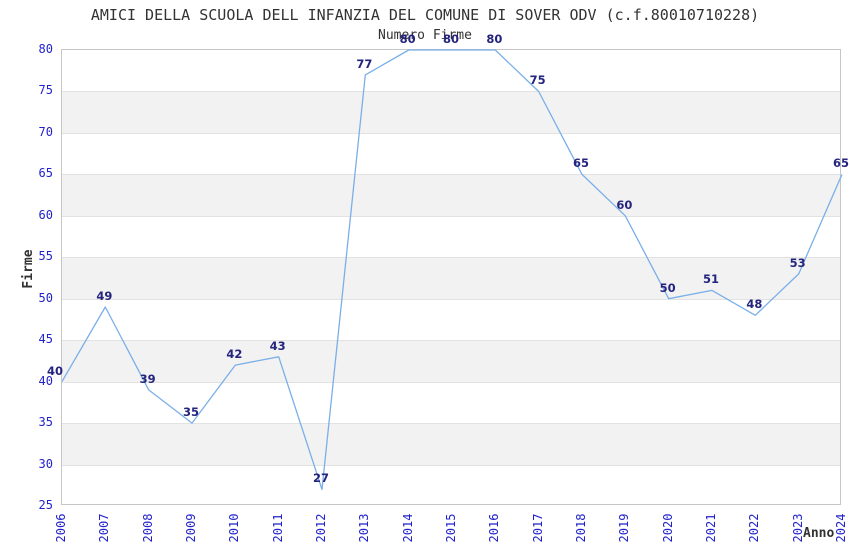  Describe the element at coordinates (321, 528) in the screenshot. I see `x-tick-label: 2012` at that location.